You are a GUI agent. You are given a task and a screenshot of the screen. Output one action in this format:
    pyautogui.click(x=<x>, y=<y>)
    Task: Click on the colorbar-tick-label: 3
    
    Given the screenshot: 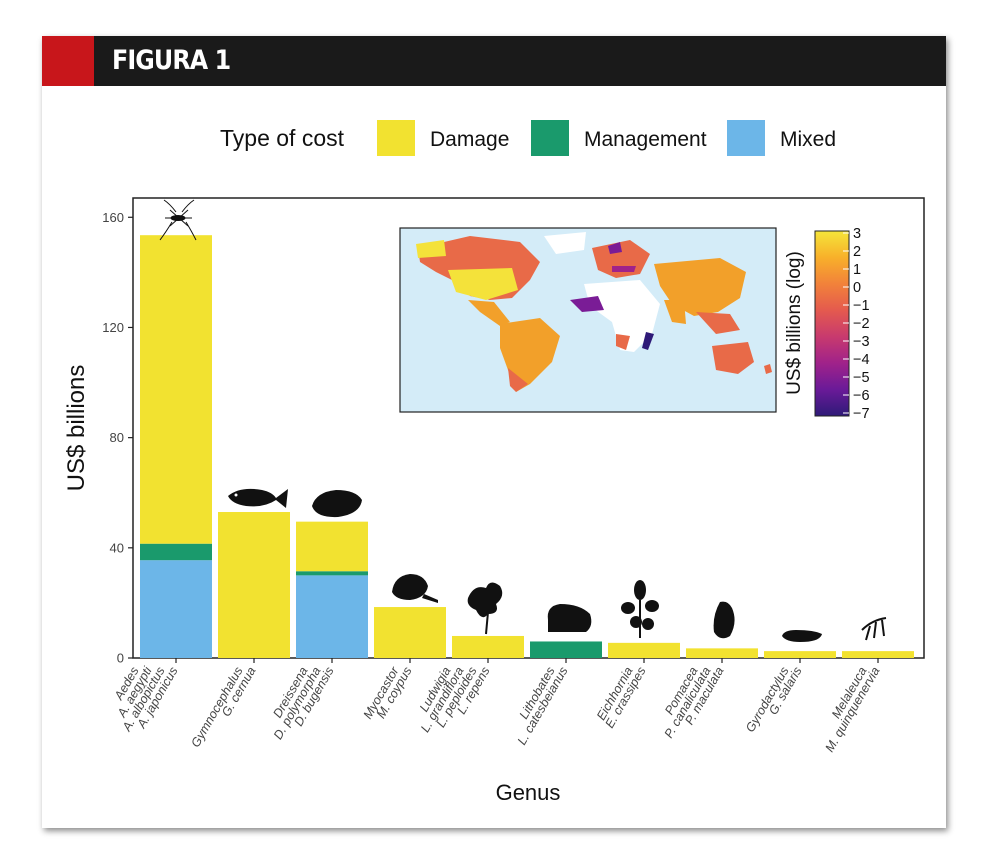 What is the action you would take?
    pyautogui.click(x=857, y=234)
    